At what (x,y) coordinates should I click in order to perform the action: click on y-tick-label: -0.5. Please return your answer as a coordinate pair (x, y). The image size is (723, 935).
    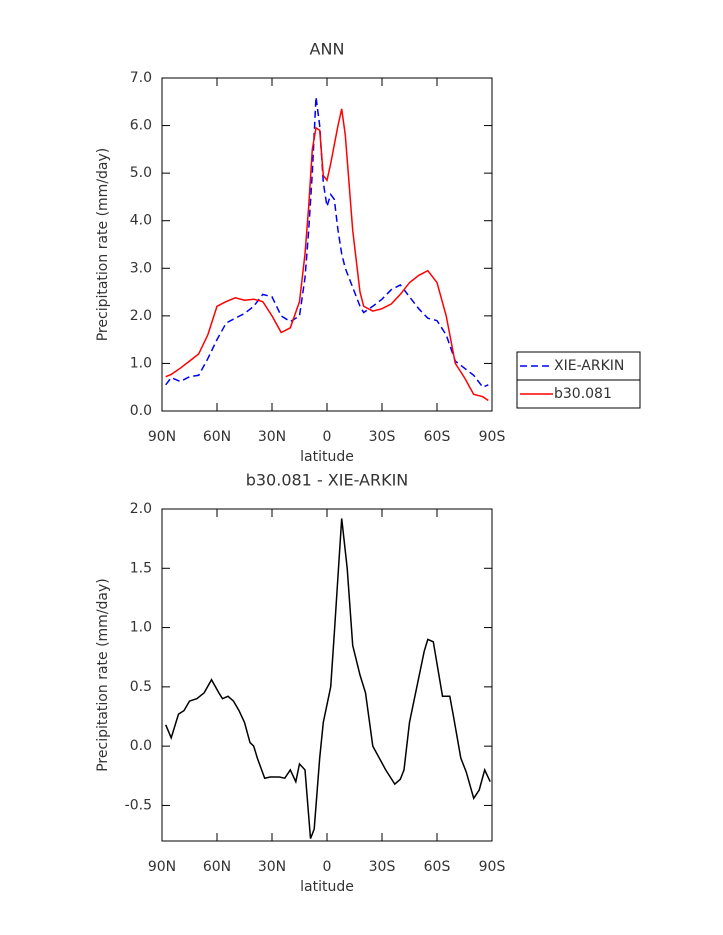
    Looking at the image, I should click on (138, 805).